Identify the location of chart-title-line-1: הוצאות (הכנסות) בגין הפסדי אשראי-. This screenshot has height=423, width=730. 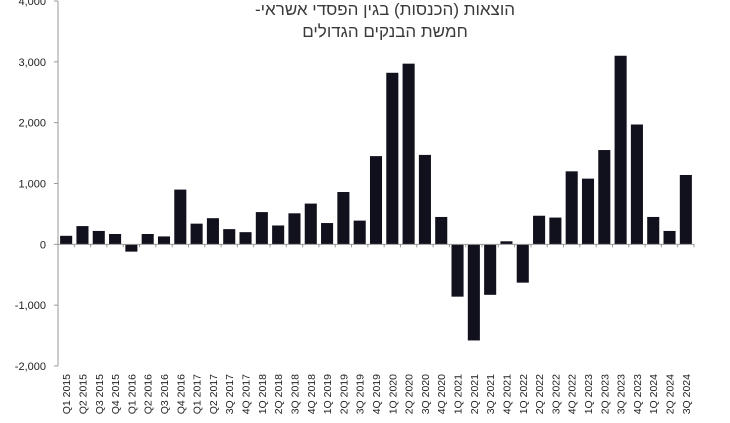
(385, 9).